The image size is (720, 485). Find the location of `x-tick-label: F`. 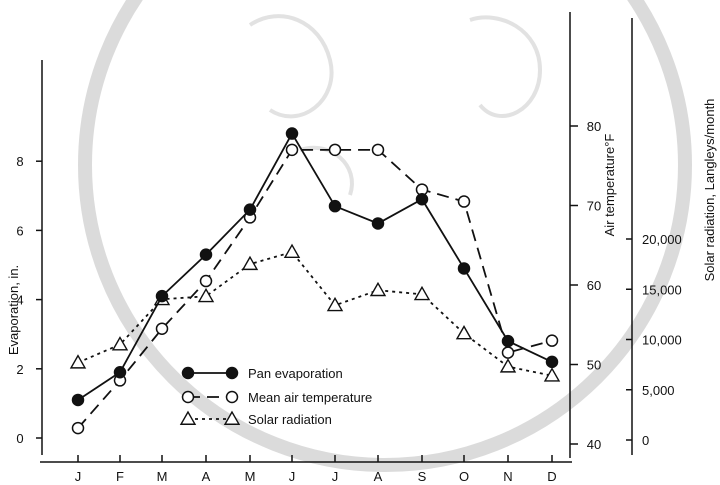

x-tick-label: F is located at coordinates (120, 476).